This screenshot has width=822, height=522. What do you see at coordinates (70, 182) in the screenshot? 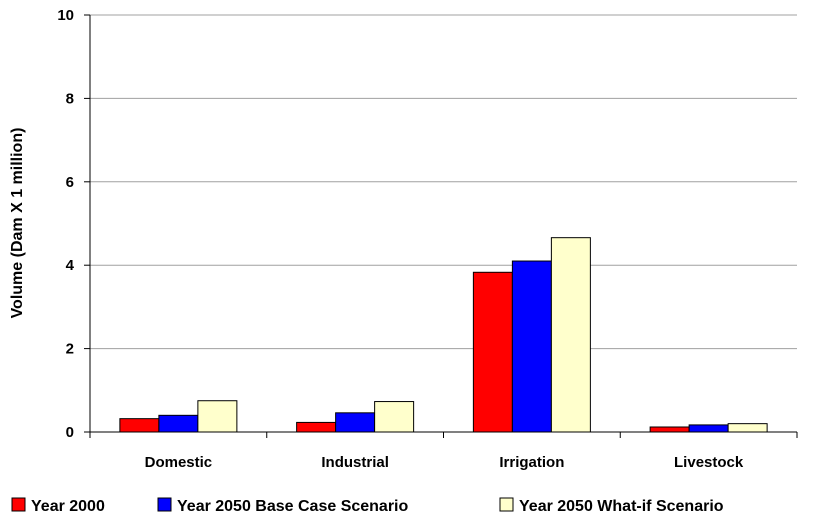
I see `y-tick-label: 6` at bounding box center [70, 182].